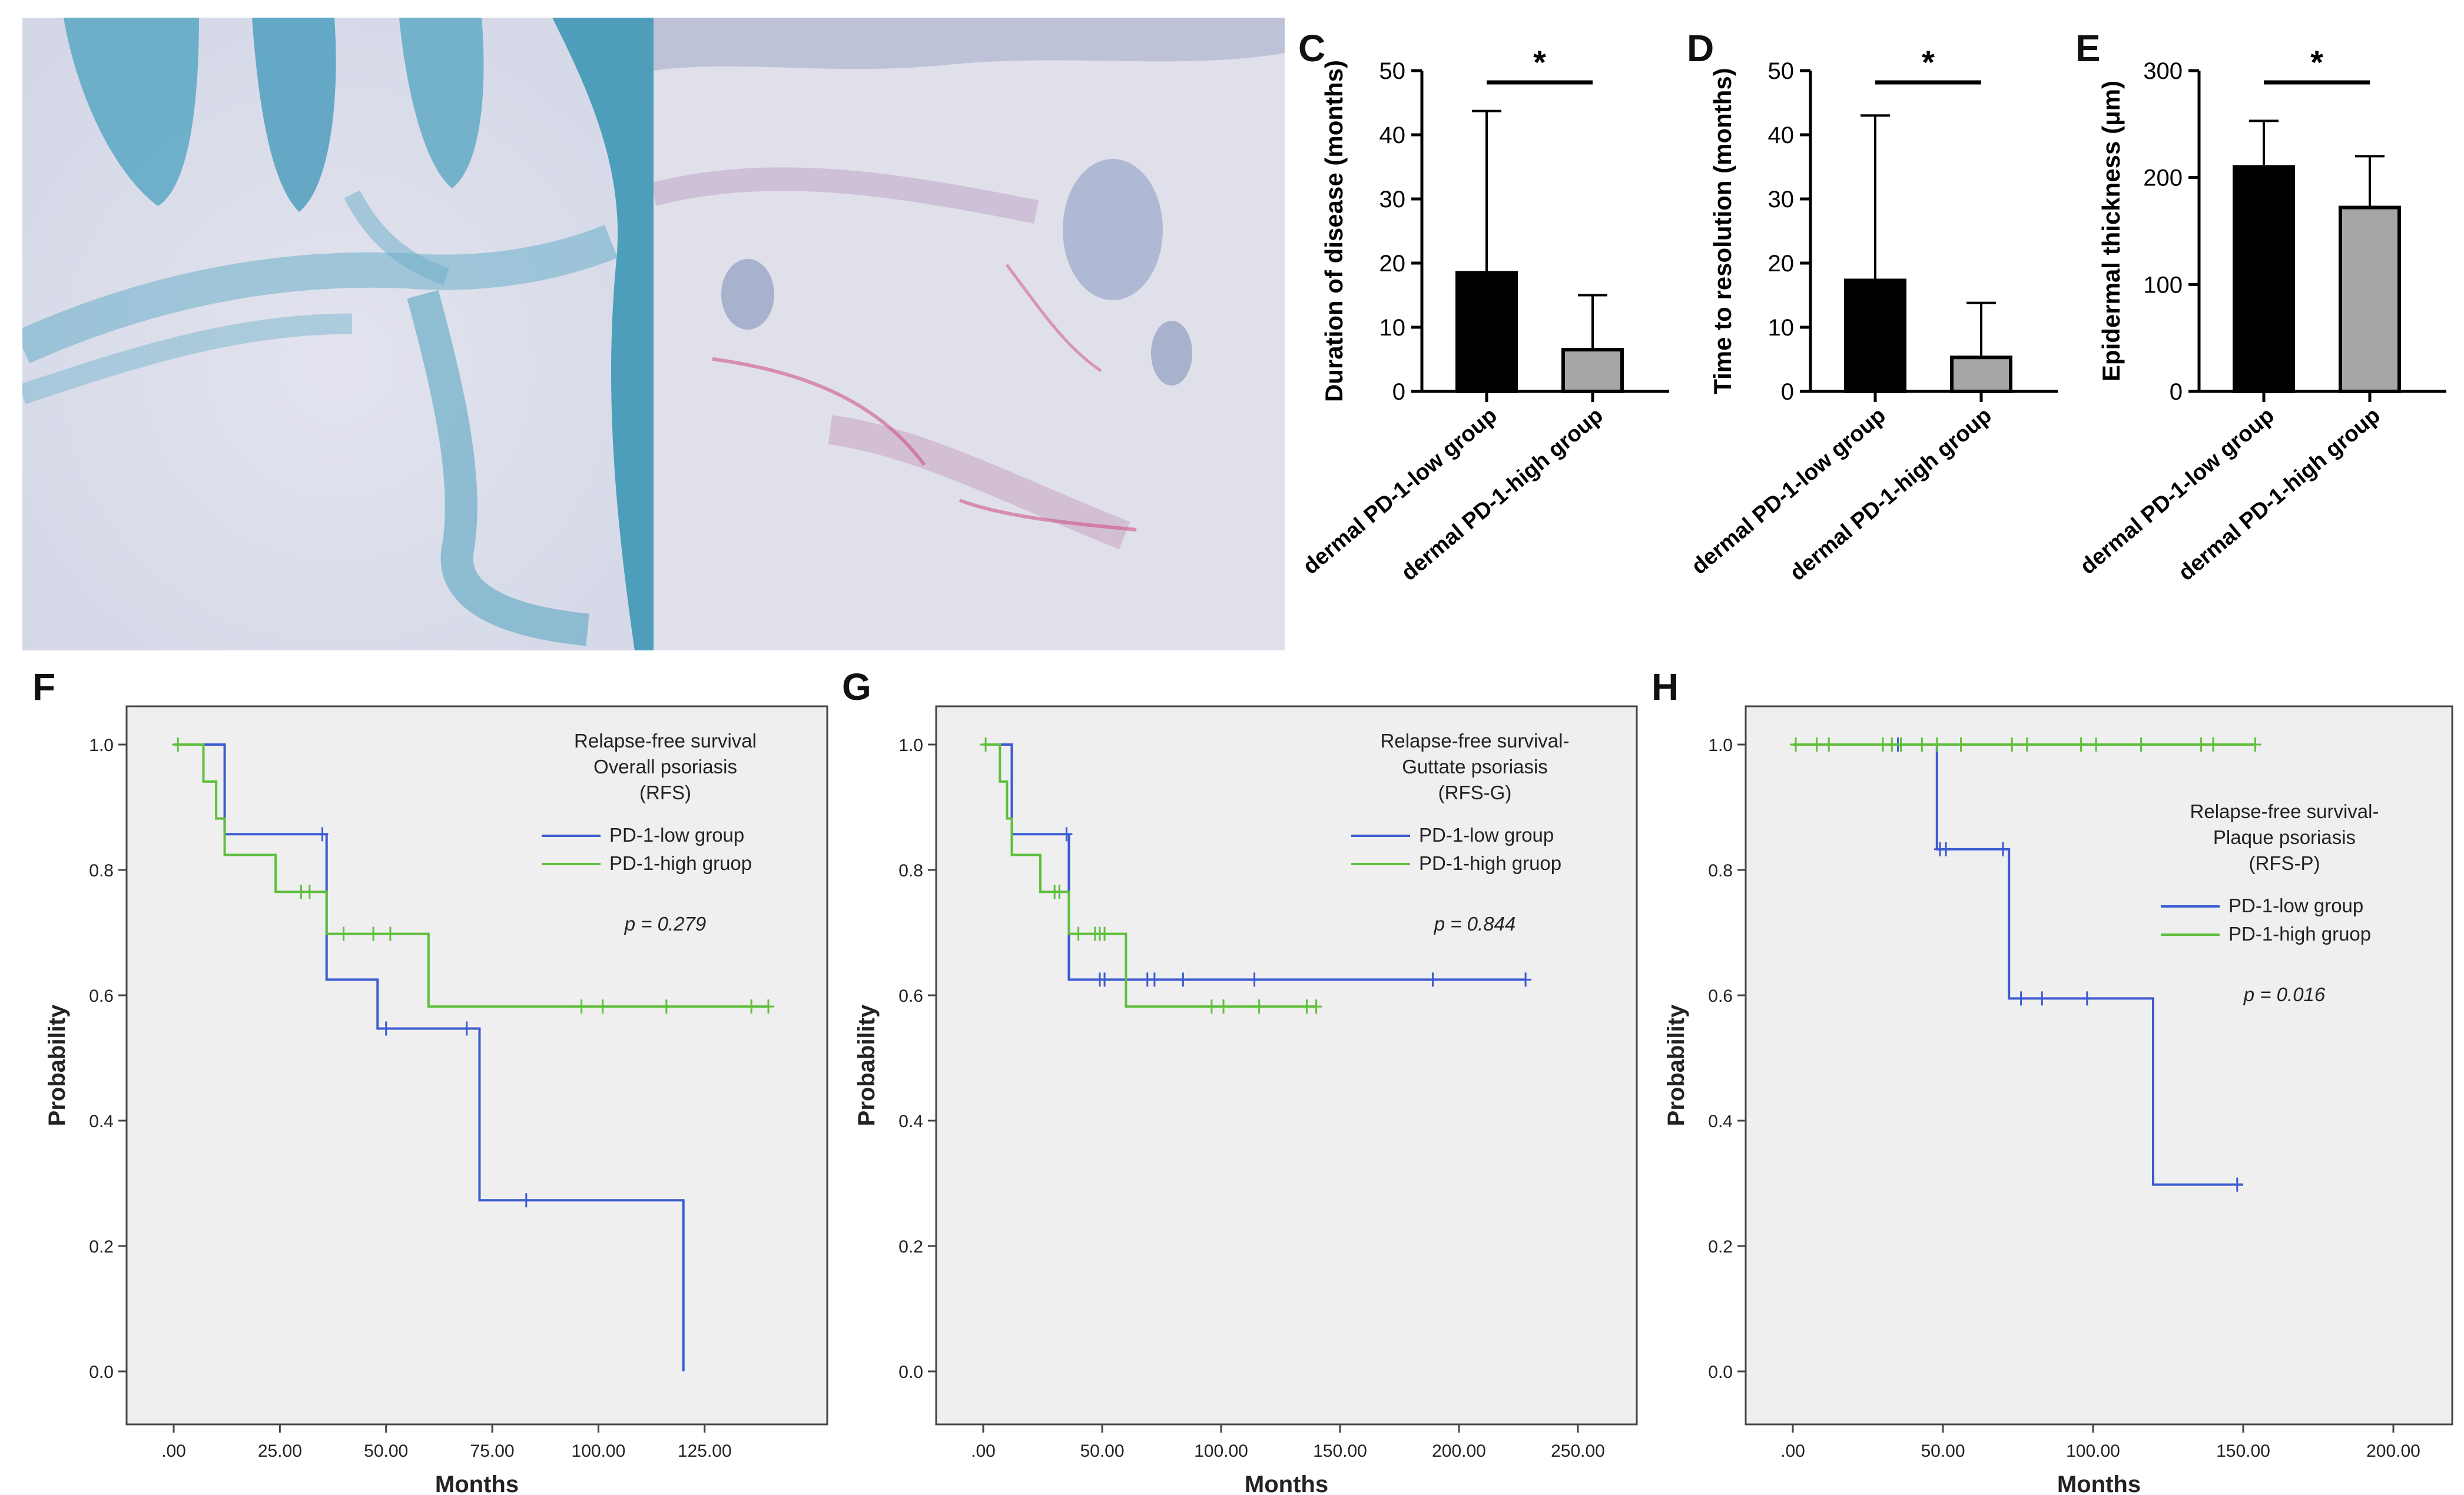 The width and height of the screenshot is (2464, 1495). Describe the element at coordinates (2163, 71) in the screenshot. I see `y-tick-label: 300` at that location.